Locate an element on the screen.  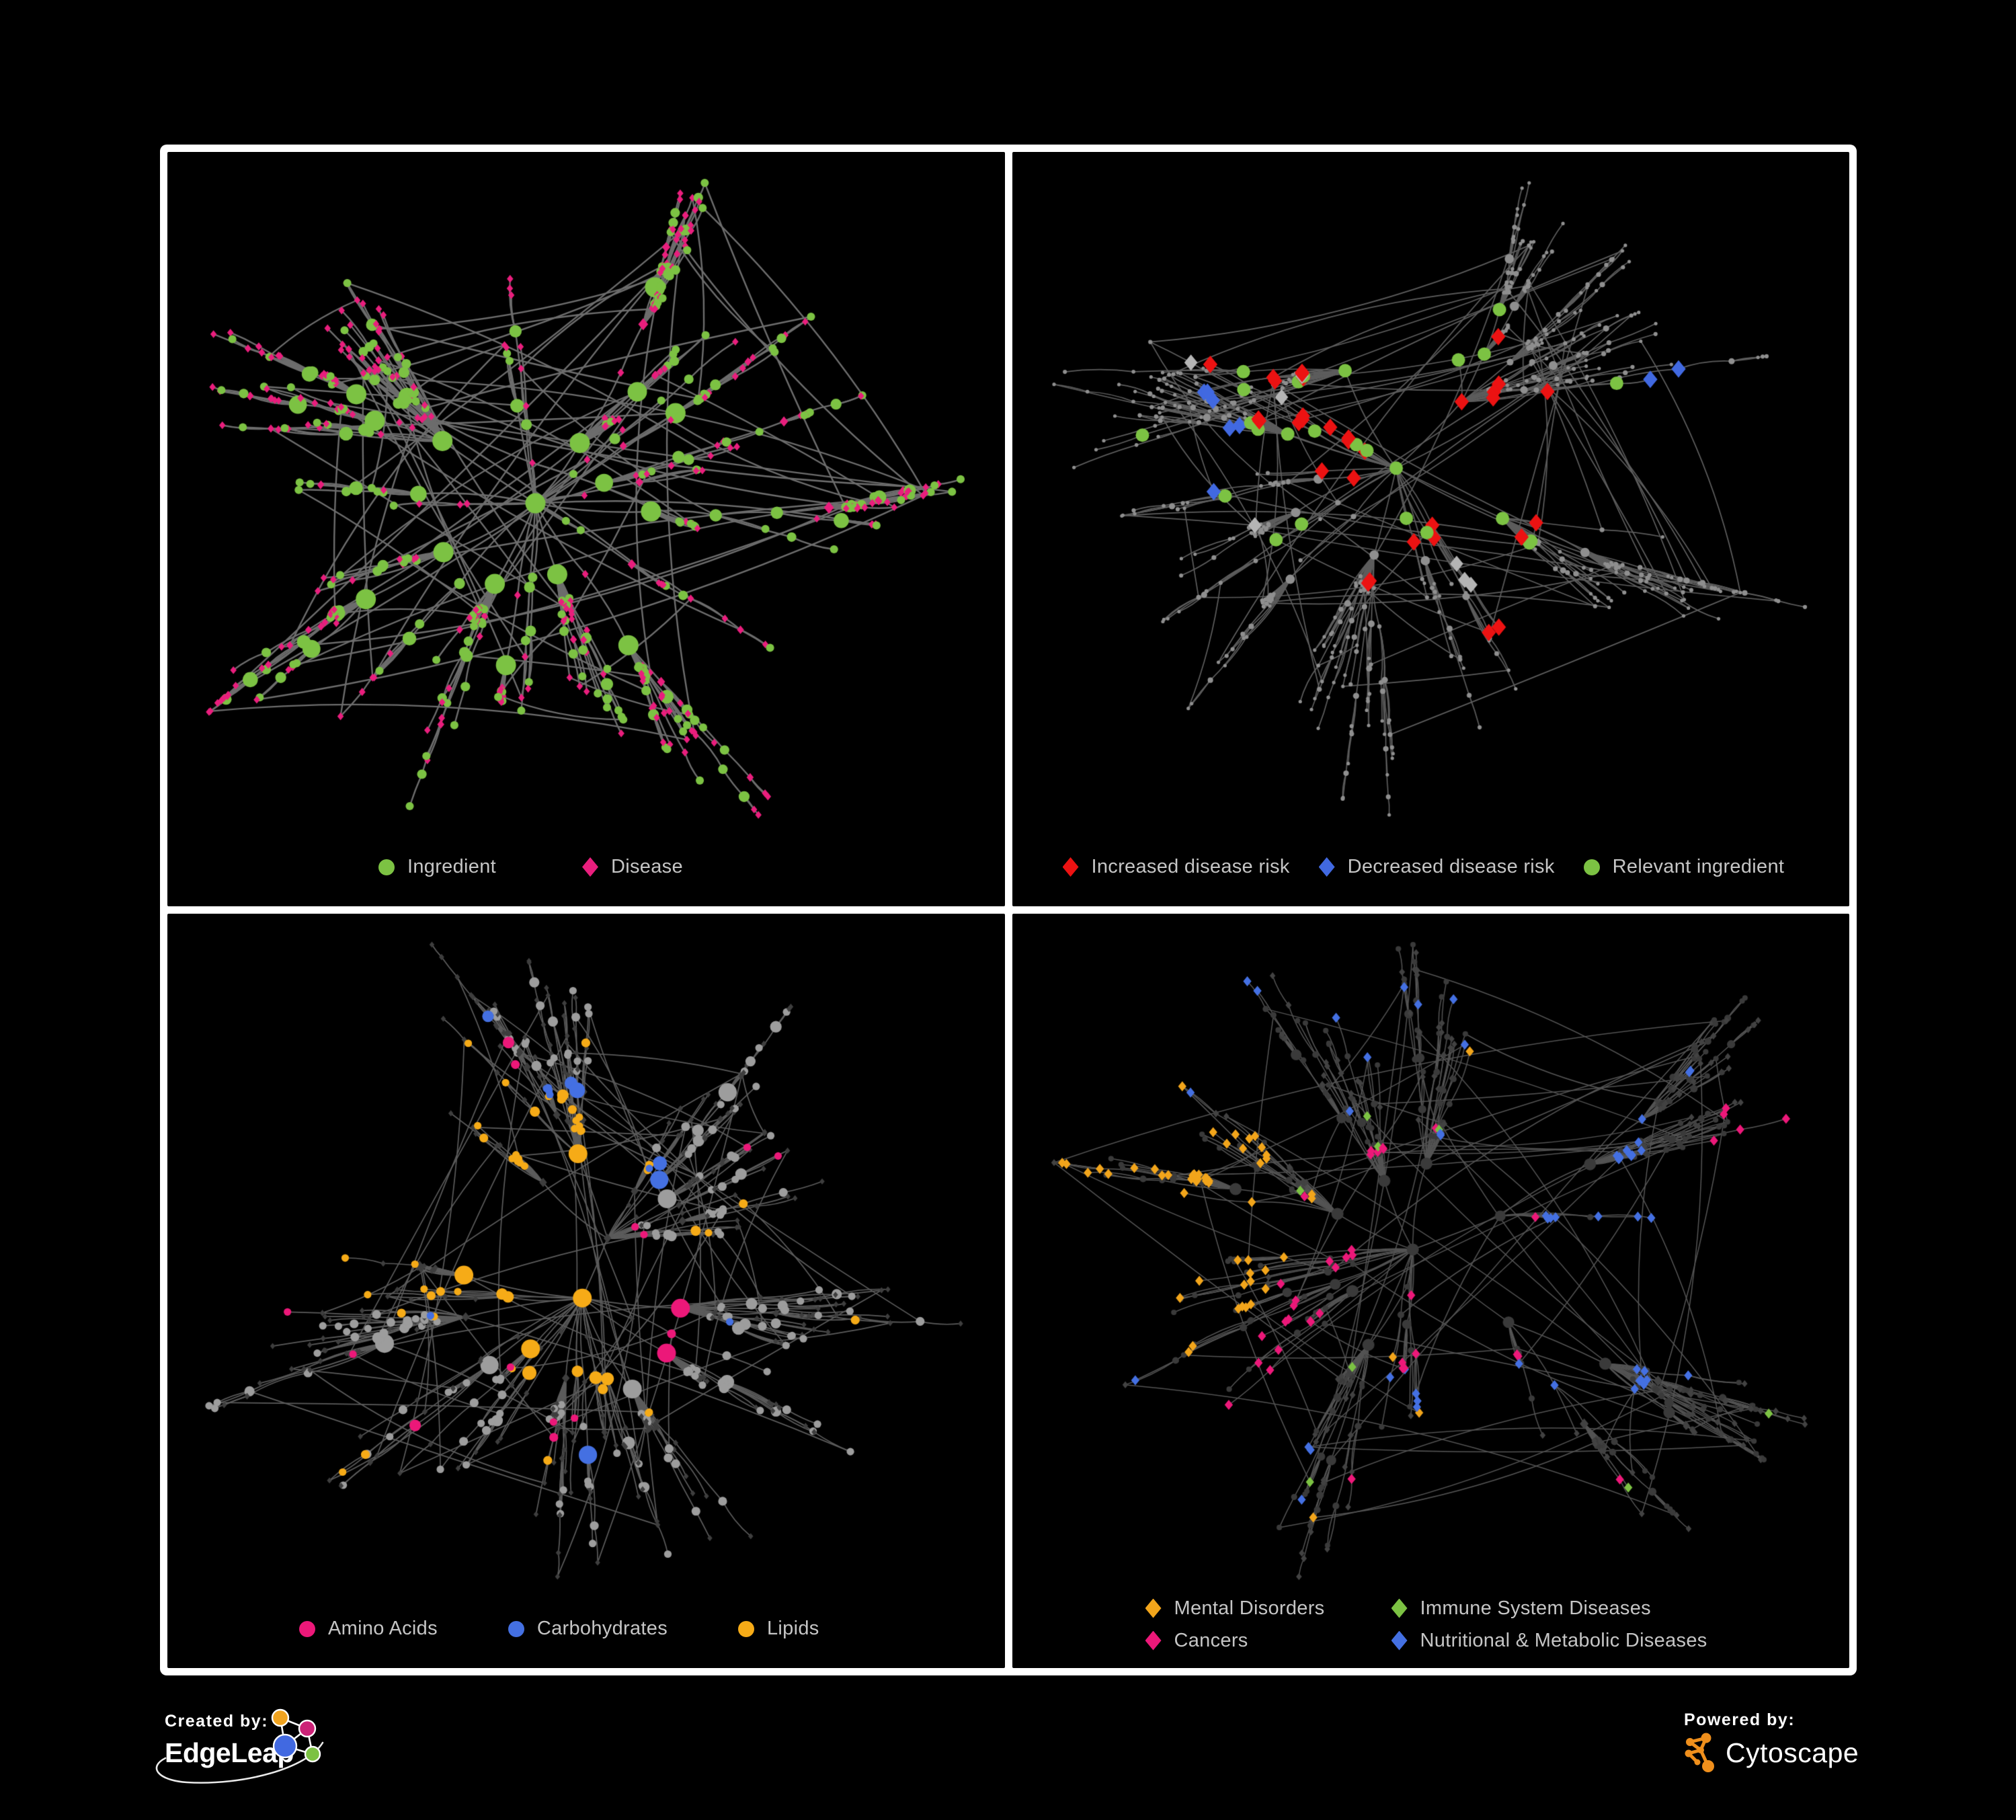
legend-label: Amino Acids is located at coordinates (383, 1628).